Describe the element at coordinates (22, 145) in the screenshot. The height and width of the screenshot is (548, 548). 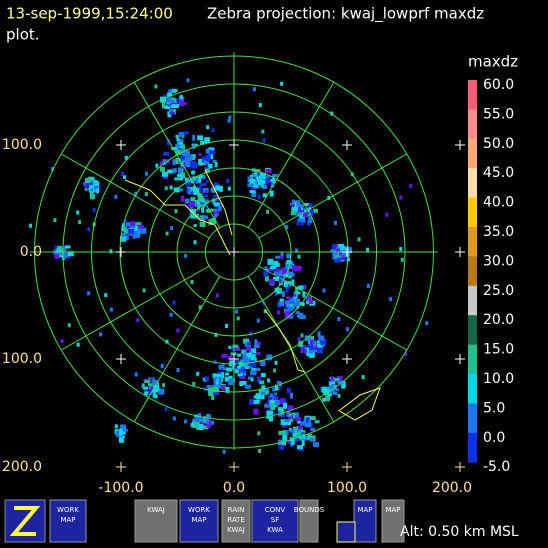
I see `y-label: 100.0` at that location.